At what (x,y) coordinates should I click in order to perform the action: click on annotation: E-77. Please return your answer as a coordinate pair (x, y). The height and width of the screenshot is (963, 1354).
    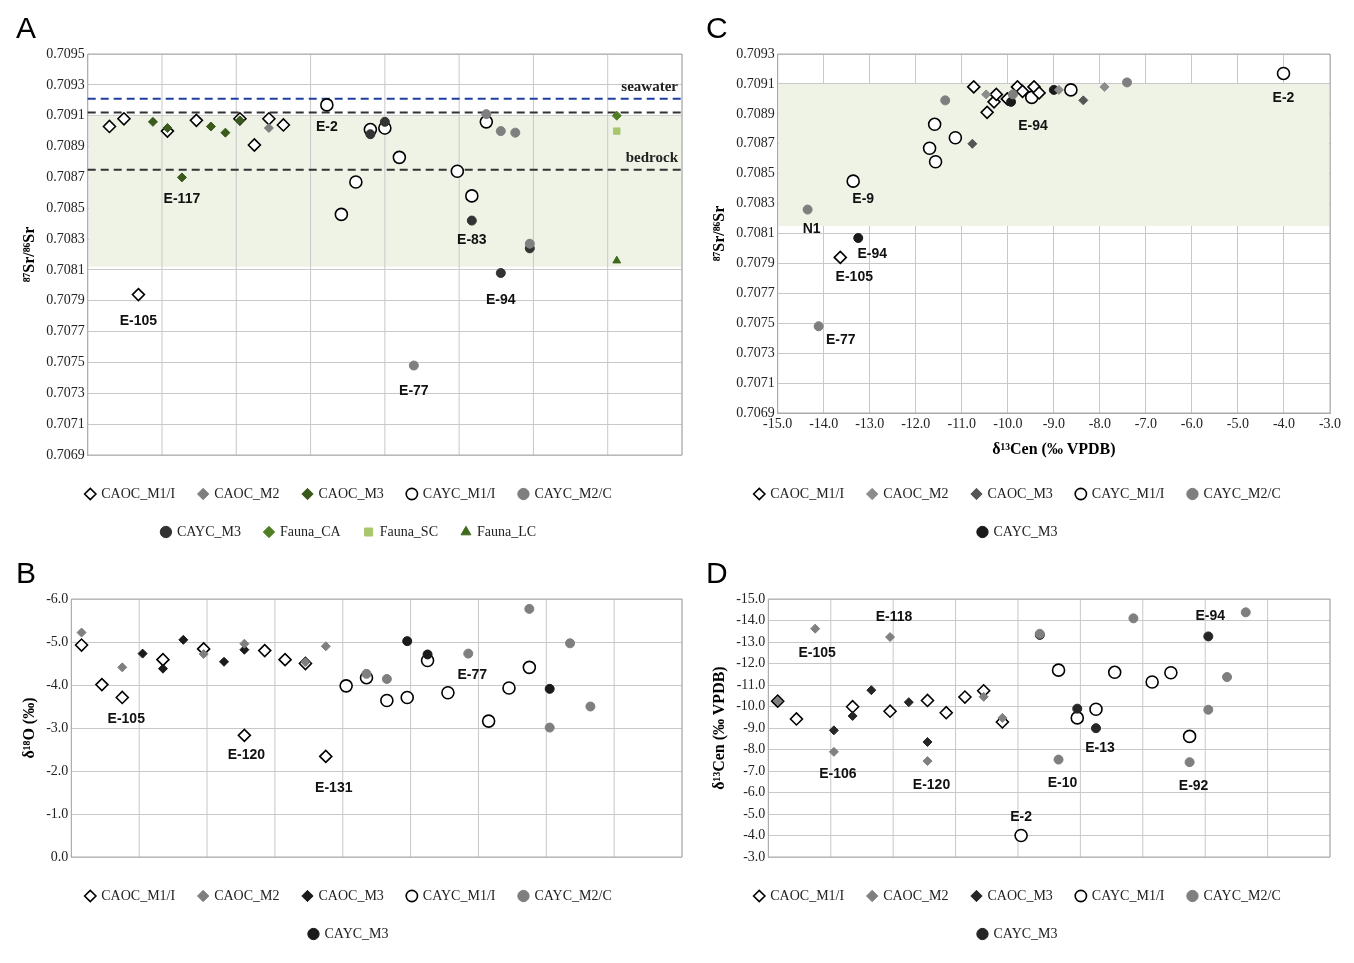
    Looking at the image, I should click on (840, 339).